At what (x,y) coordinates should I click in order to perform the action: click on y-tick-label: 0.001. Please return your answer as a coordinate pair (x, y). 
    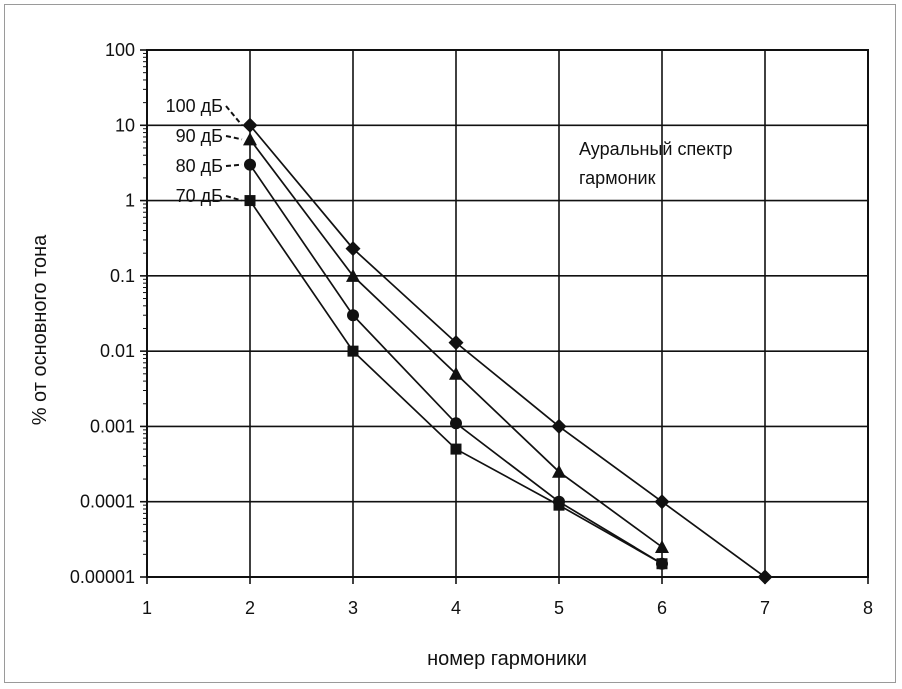
    Looking at the image, I should click on (112, 426).